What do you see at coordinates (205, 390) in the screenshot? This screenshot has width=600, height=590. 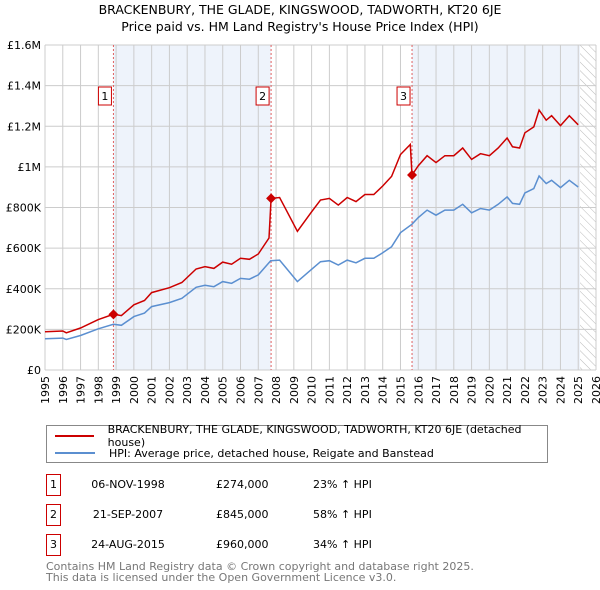 I see `x-tick-label: 2004` at bounding box center [205, 390].